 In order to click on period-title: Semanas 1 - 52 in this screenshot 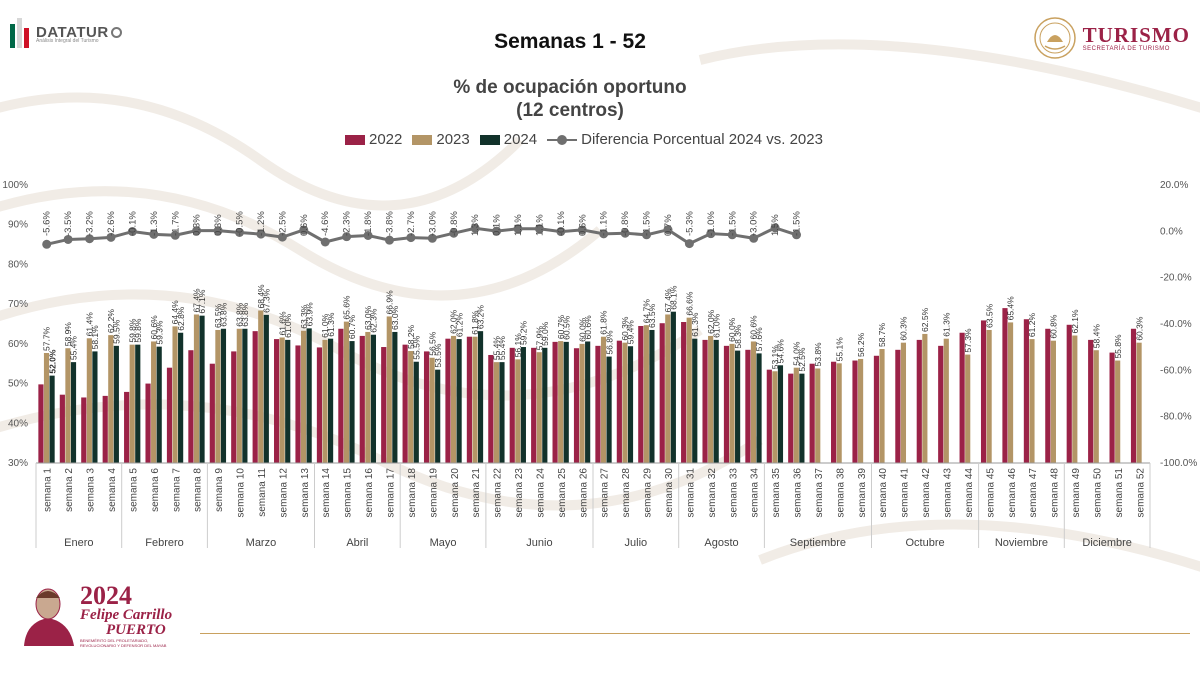, I will do `click(570, 41)`.